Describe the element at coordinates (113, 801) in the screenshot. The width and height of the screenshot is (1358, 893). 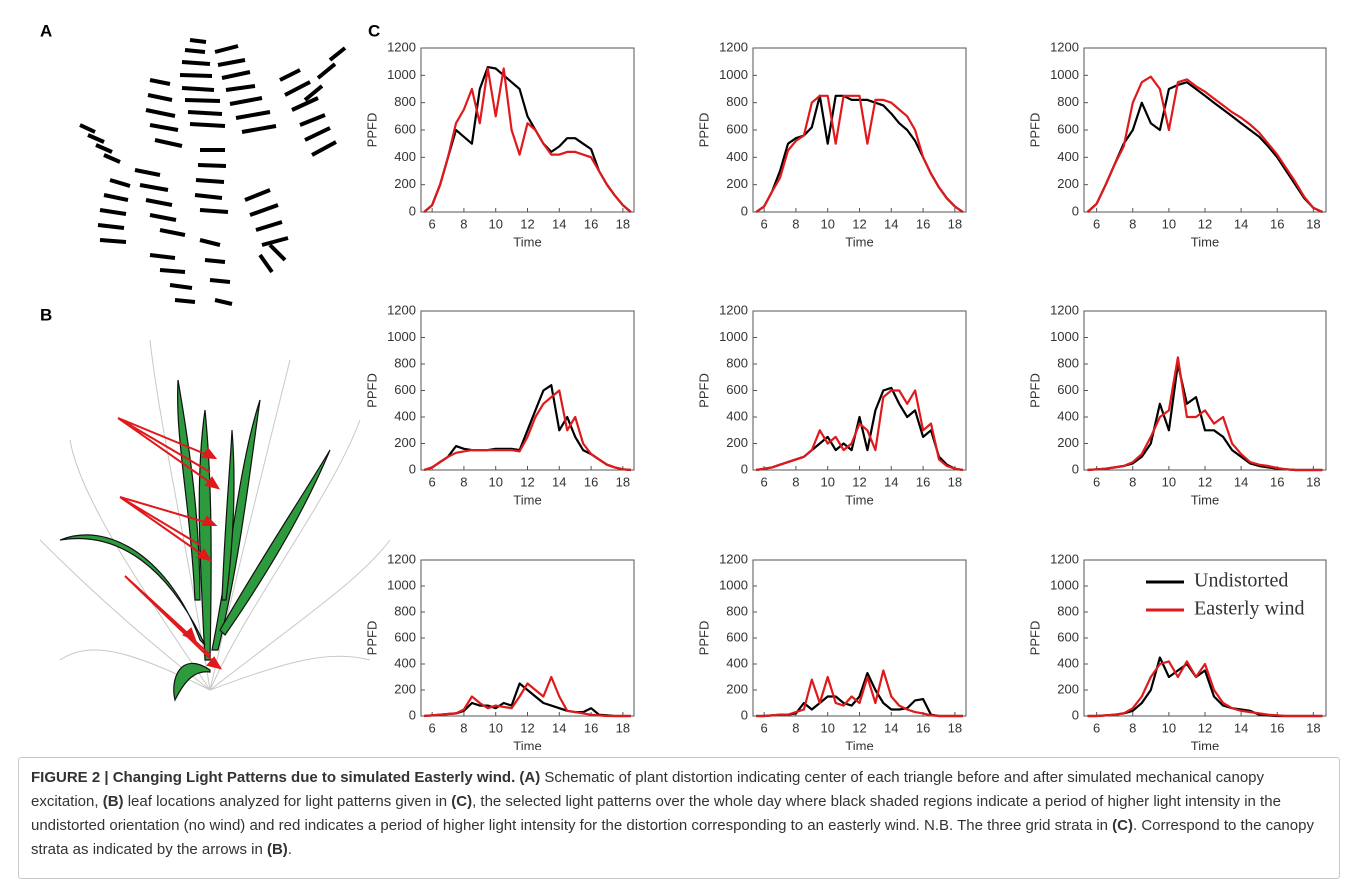
I see `caption-text: (B)` at that location.